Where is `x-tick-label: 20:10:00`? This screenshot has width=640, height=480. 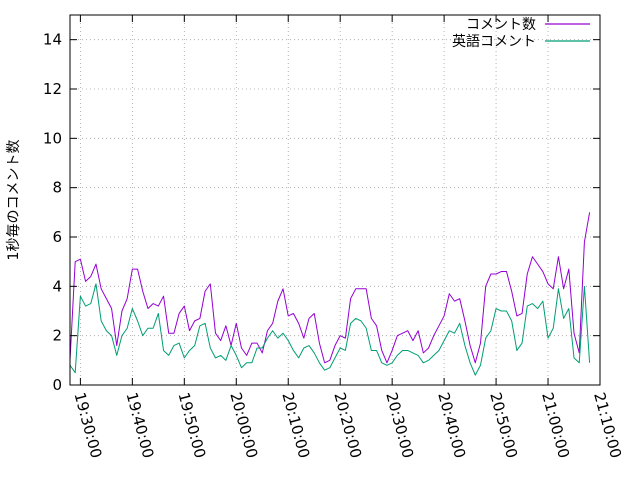 x-tick-label: 20:10:00 is located at coordinates (295, 425).